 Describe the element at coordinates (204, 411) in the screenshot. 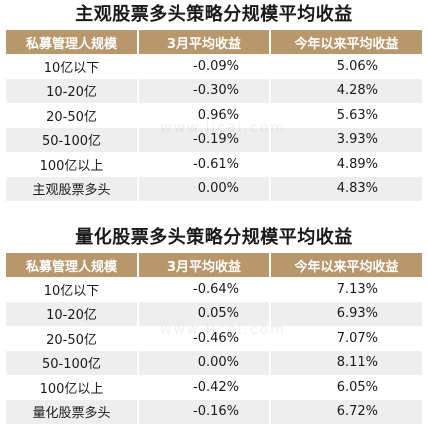

I see `march-return-cell: -0.16%` at that location.